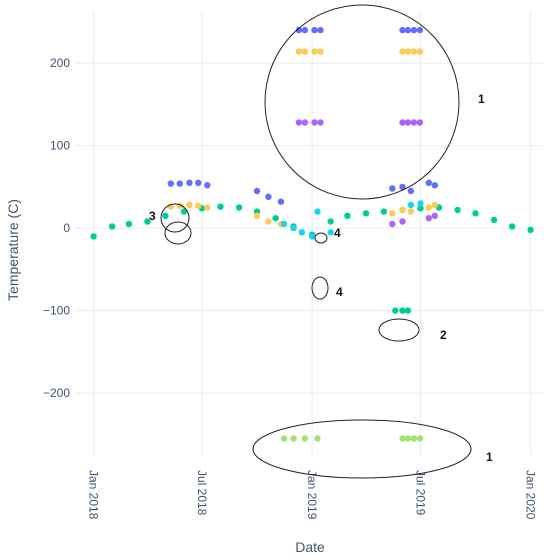 The width and height of the screenshot is (550, 559). I want to click on x-tick-label: Jan 2020, so click(531, 495).